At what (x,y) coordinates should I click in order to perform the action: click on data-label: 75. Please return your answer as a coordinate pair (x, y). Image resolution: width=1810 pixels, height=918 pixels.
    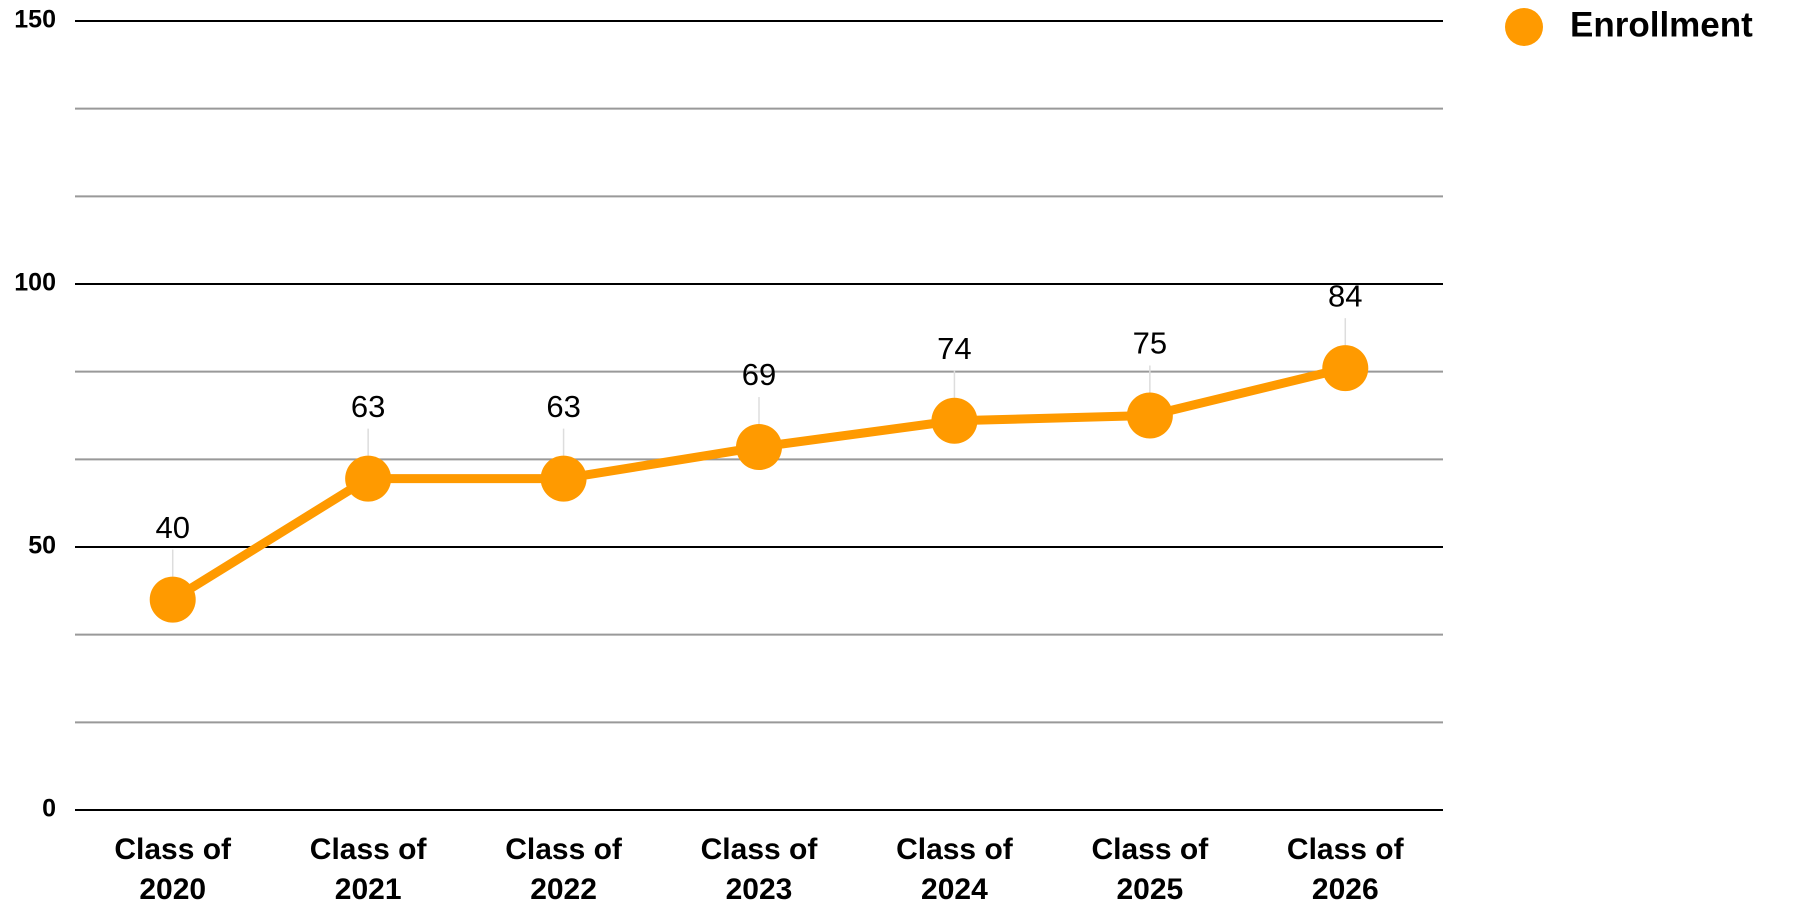
    Looking at the image, I should click on (1150, 343).